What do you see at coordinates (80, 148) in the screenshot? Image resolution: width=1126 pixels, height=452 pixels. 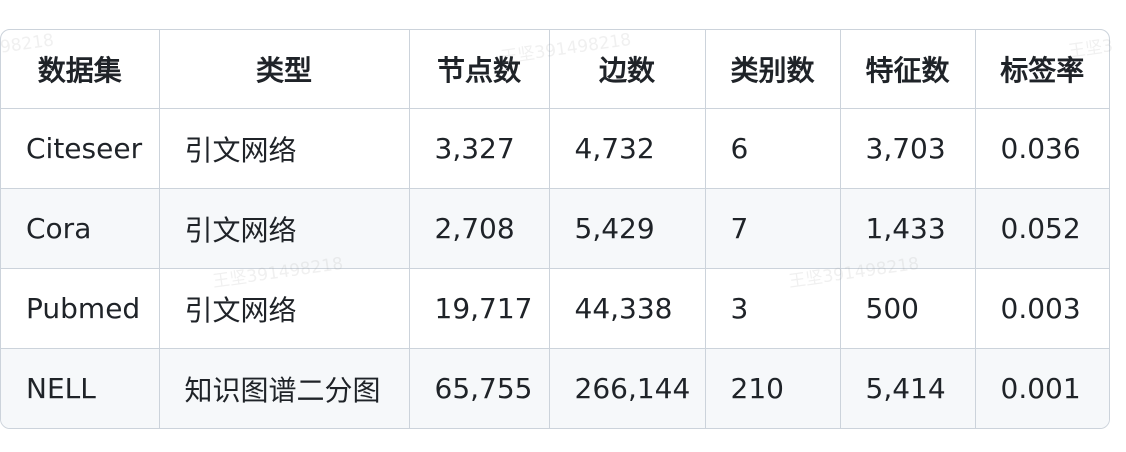 I see `cell-dataset: Citeseer` at bounding box center [80, 148].